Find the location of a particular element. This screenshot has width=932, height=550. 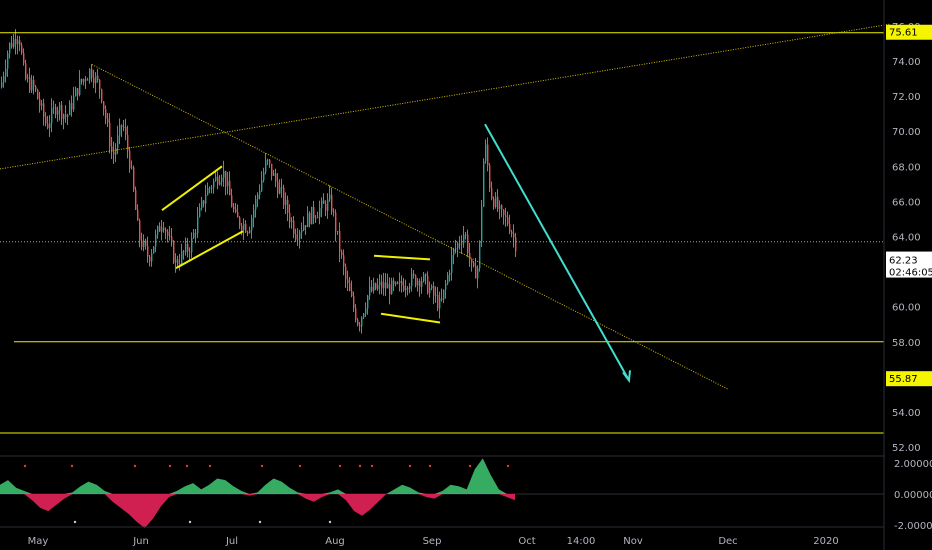

projection-arrow-line is located at coordinates (557, 252).